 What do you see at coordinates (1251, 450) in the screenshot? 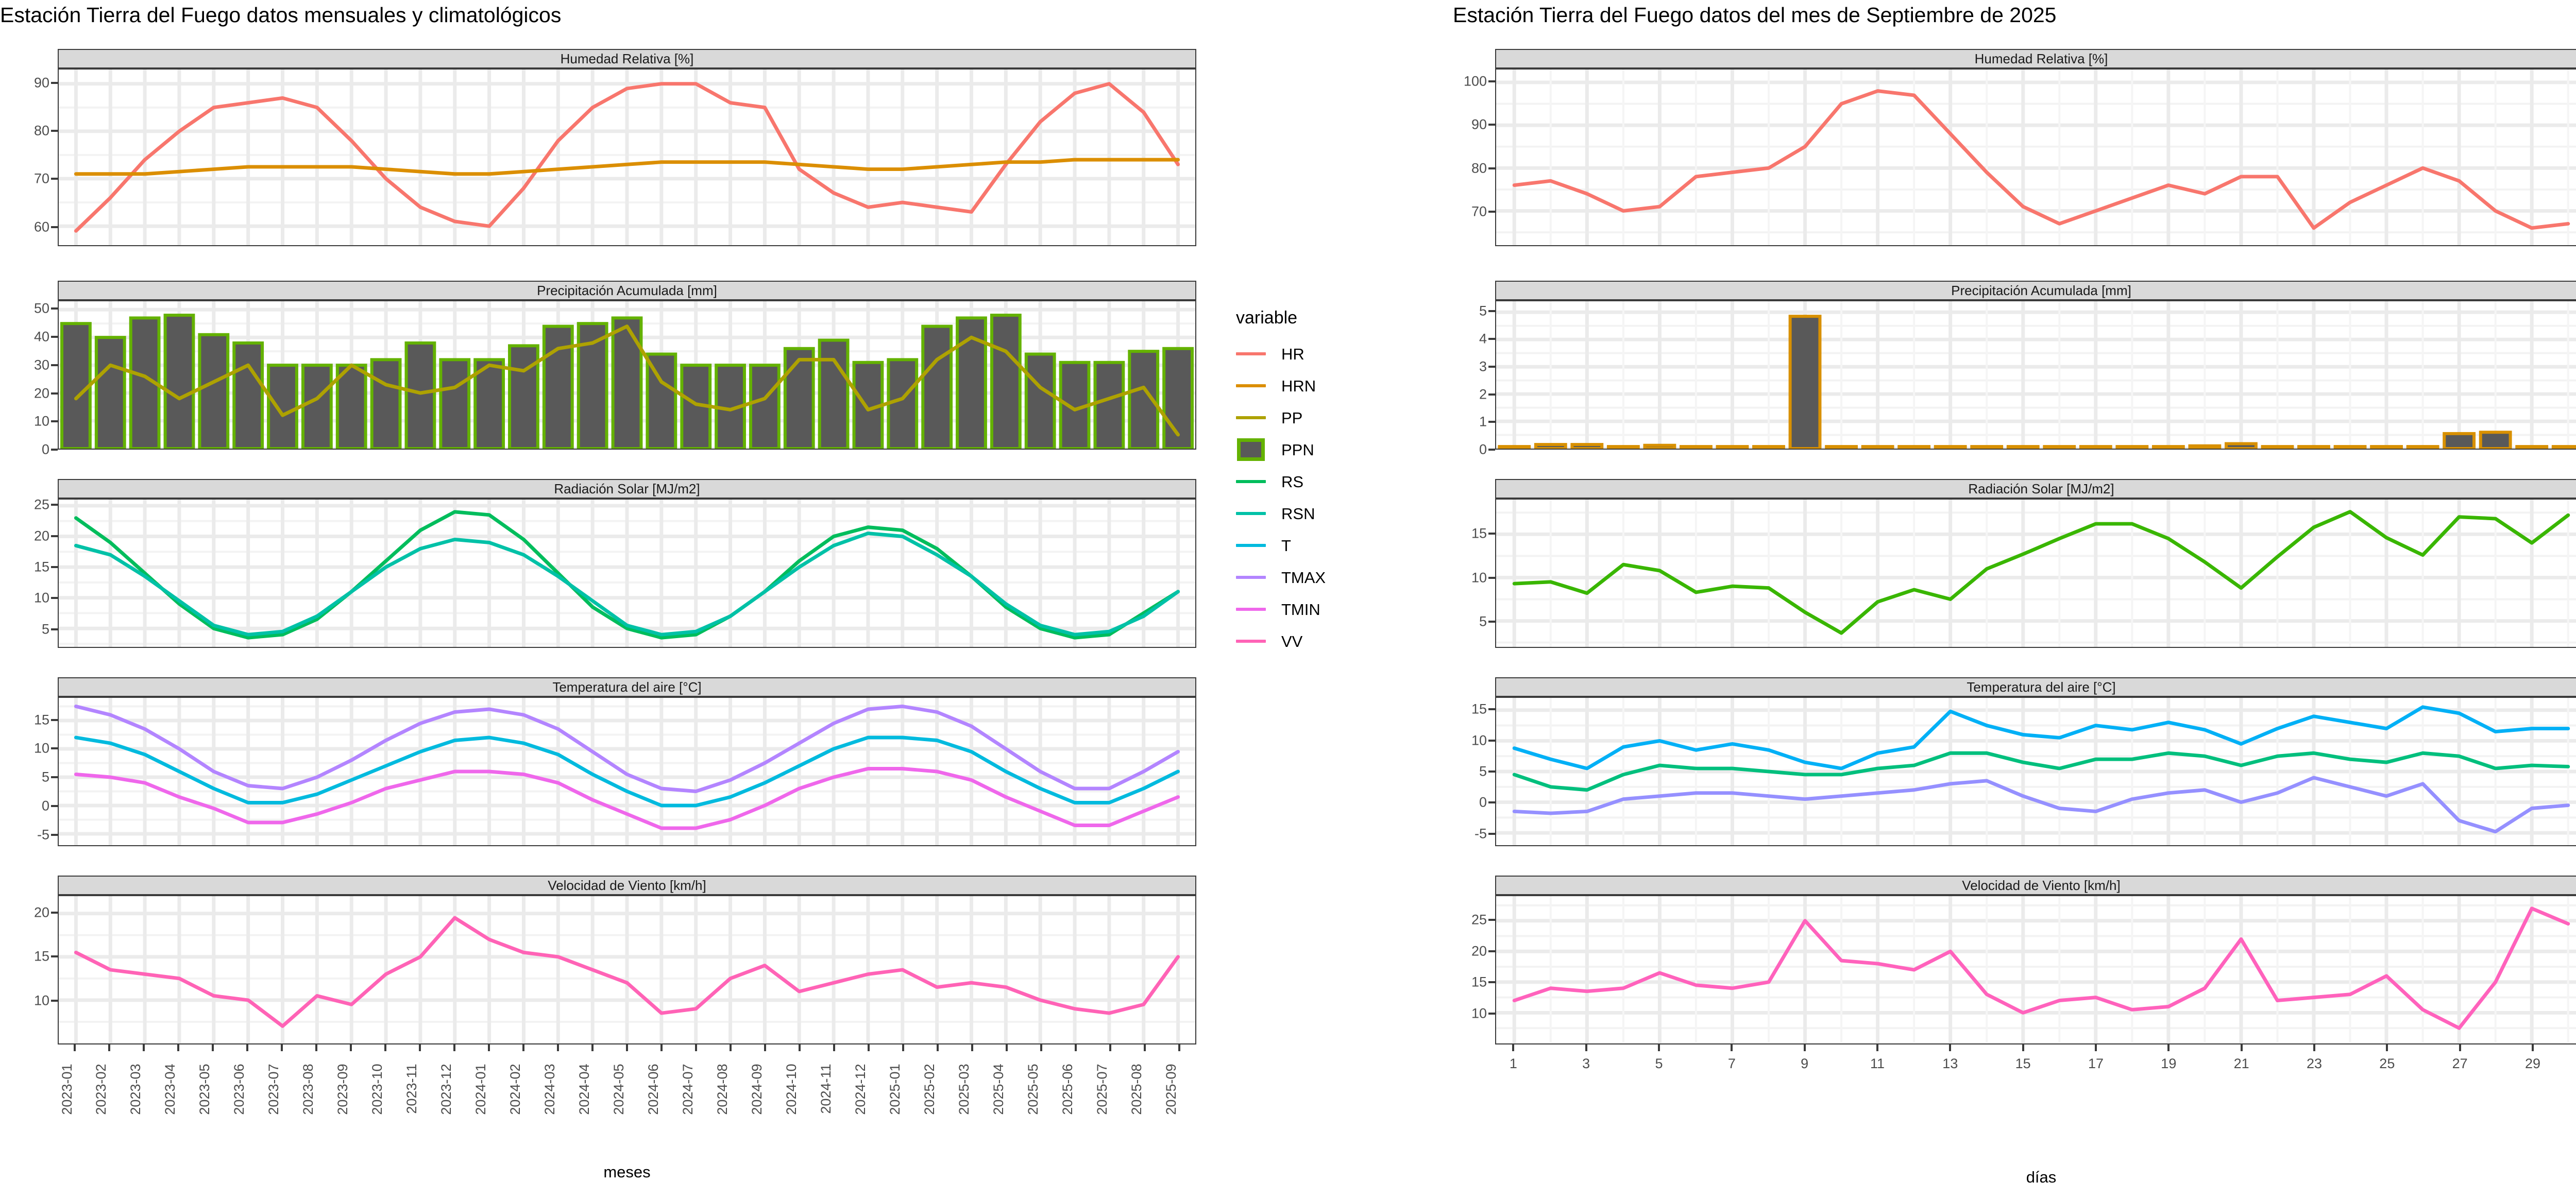
I see `legend-bar-swatch` at bounding box center [1251, 450].